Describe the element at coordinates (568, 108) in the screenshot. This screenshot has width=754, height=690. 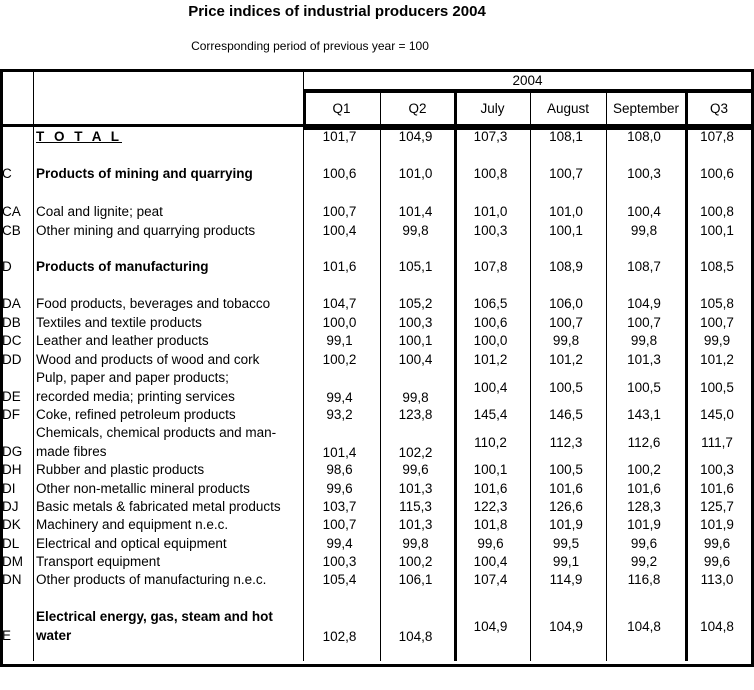
I see `column-header-august: August` at that location.